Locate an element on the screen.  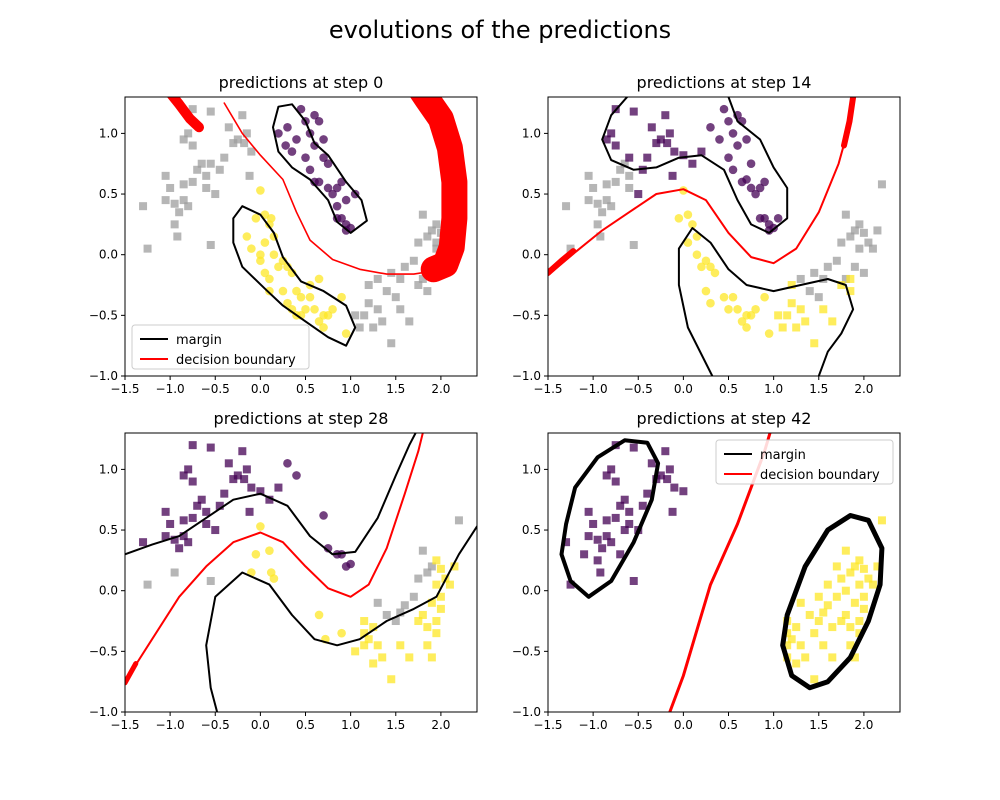
scatter-group-unlabeled is located at coordinates (301, 226).